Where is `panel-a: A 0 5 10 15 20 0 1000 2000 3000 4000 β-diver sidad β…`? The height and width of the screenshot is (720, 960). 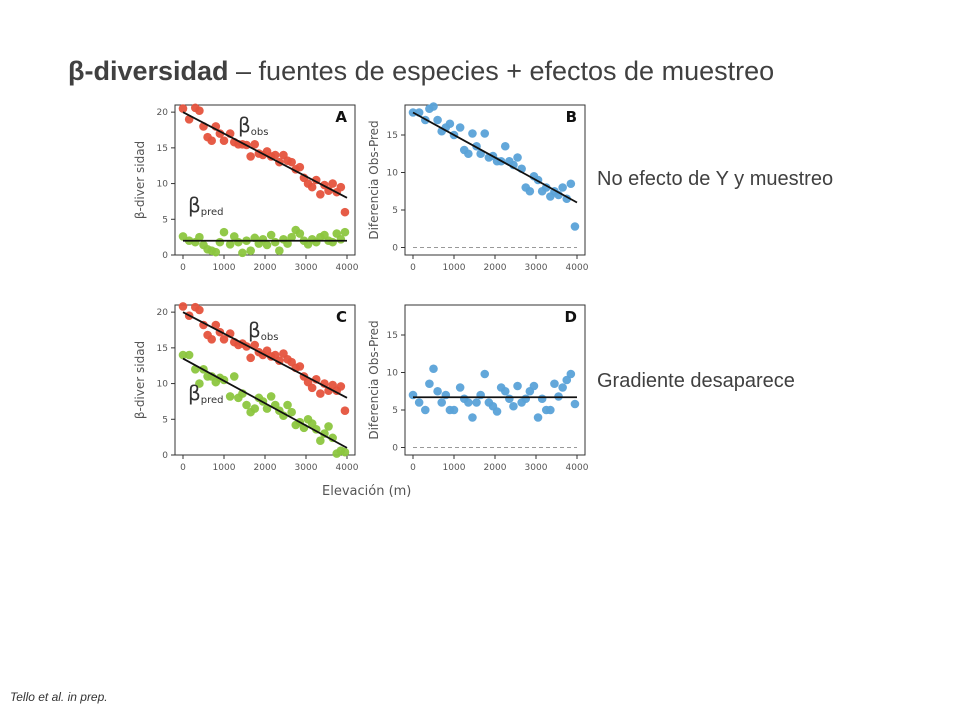 panel-a: A 0 5 10 15 20 0 1000 2000 3000 4000 β-diver sidad β… is located at coordinates (246, 188).